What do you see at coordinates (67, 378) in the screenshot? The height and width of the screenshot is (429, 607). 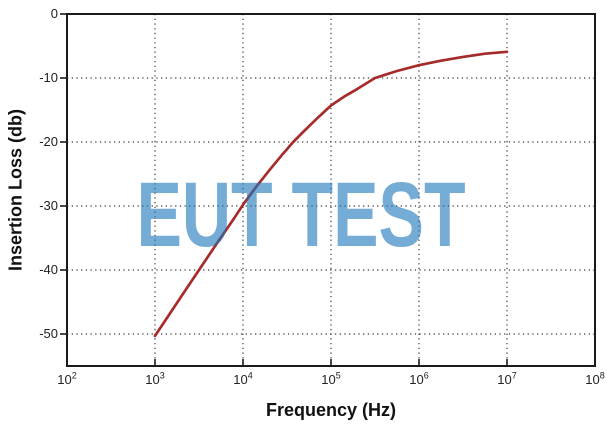 I see `x-tick-label: 10²` at bounding box center [67, 378].